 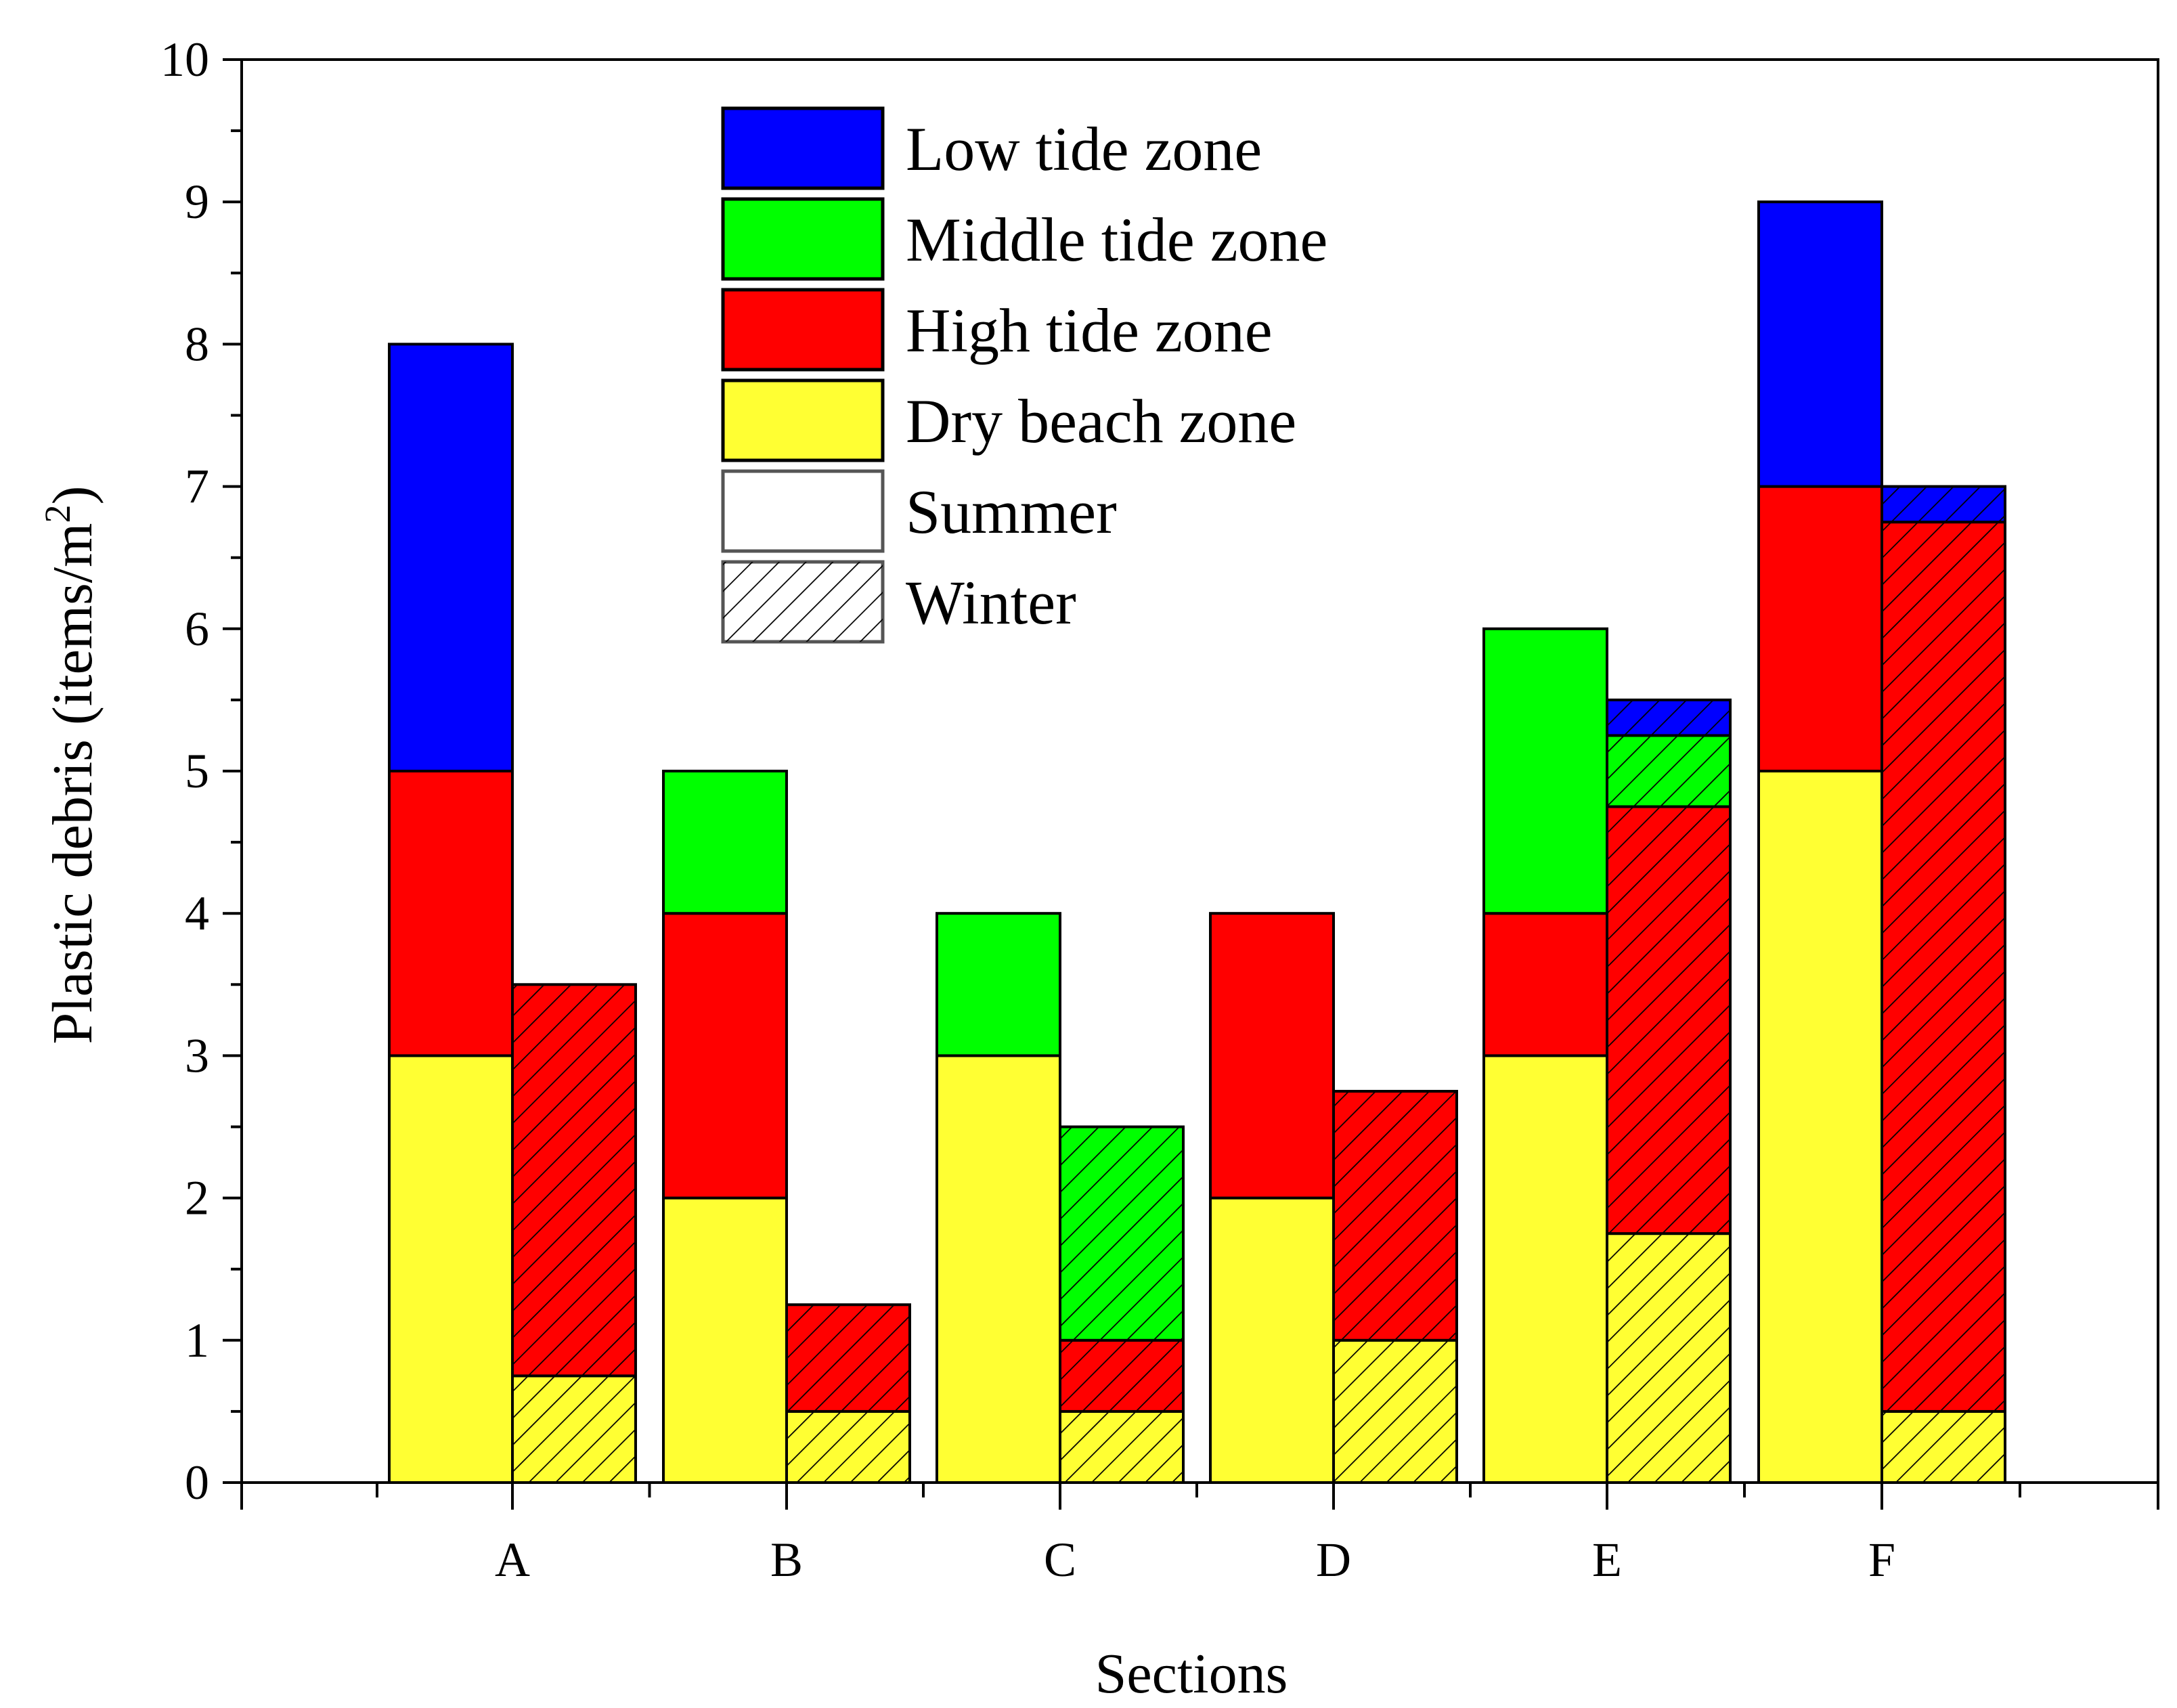 I want to click on legend-label-middle-tide-zone: Middle tide zone, so click(x=1116, y=240).